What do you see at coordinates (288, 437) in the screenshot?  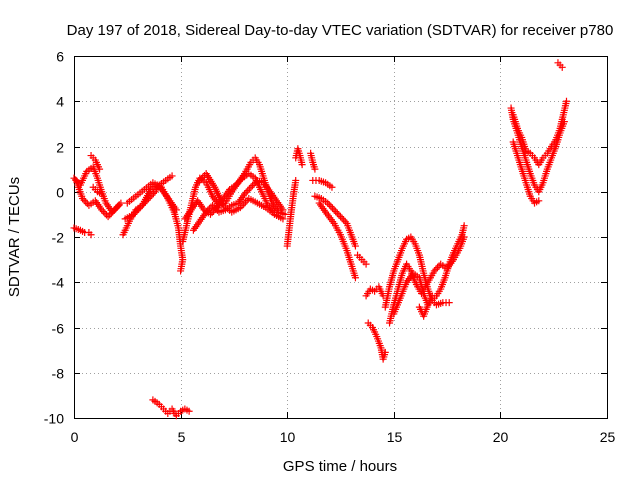 I see `x-tick-label: 10` at bounding box center [288, 437].